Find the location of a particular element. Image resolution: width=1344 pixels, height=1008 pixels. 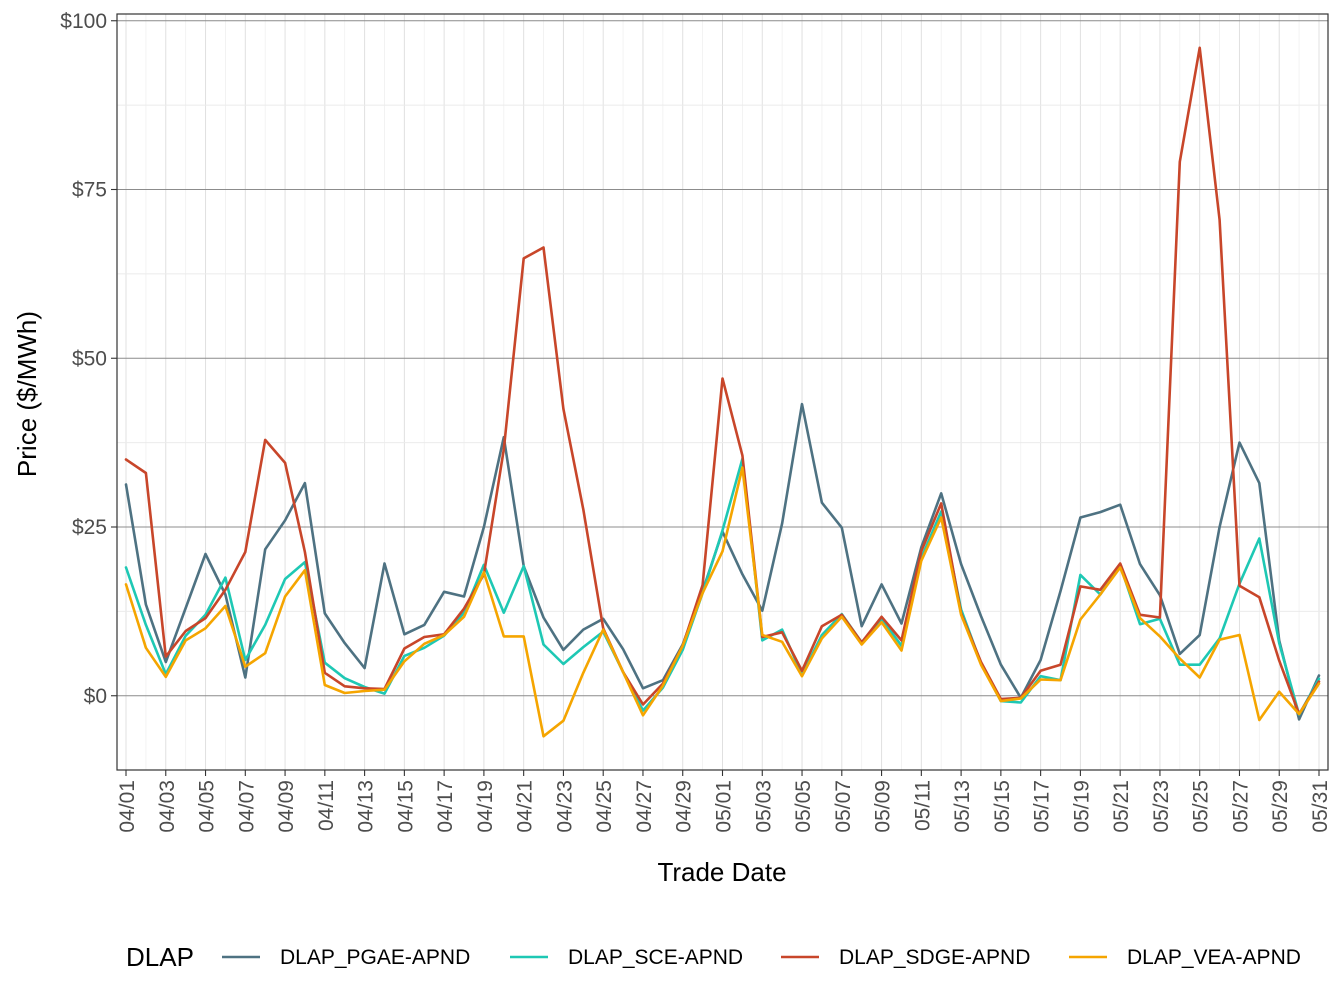

x-tick-label: 05/07 is located at coordinates (843, 806).